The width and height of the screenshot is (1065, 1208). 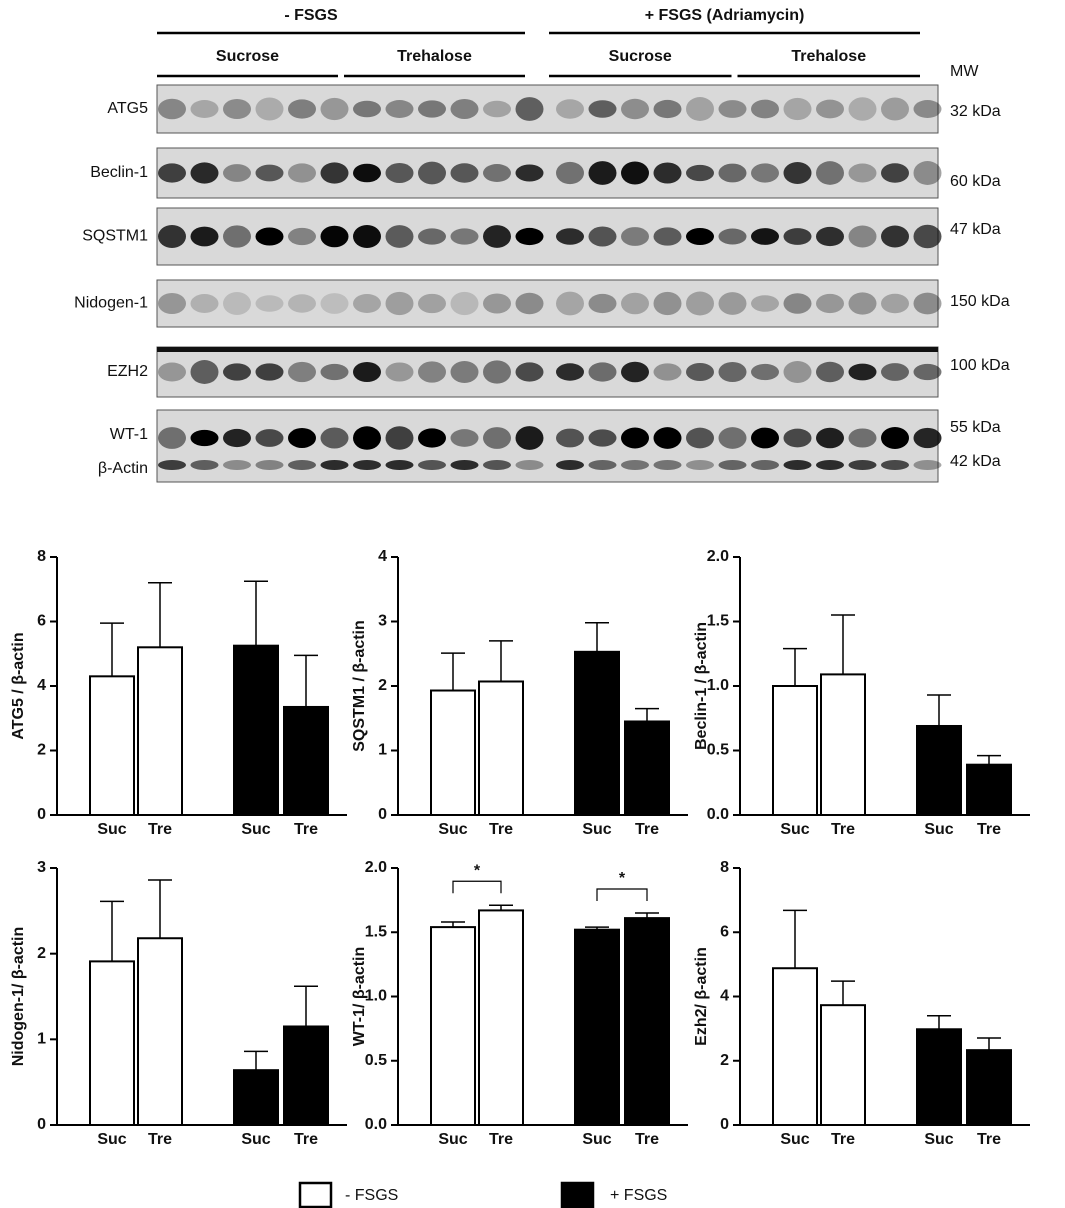 I want to click on y-axis-label: Nidogen-1/ β-actin, so click(x=18, y=997).